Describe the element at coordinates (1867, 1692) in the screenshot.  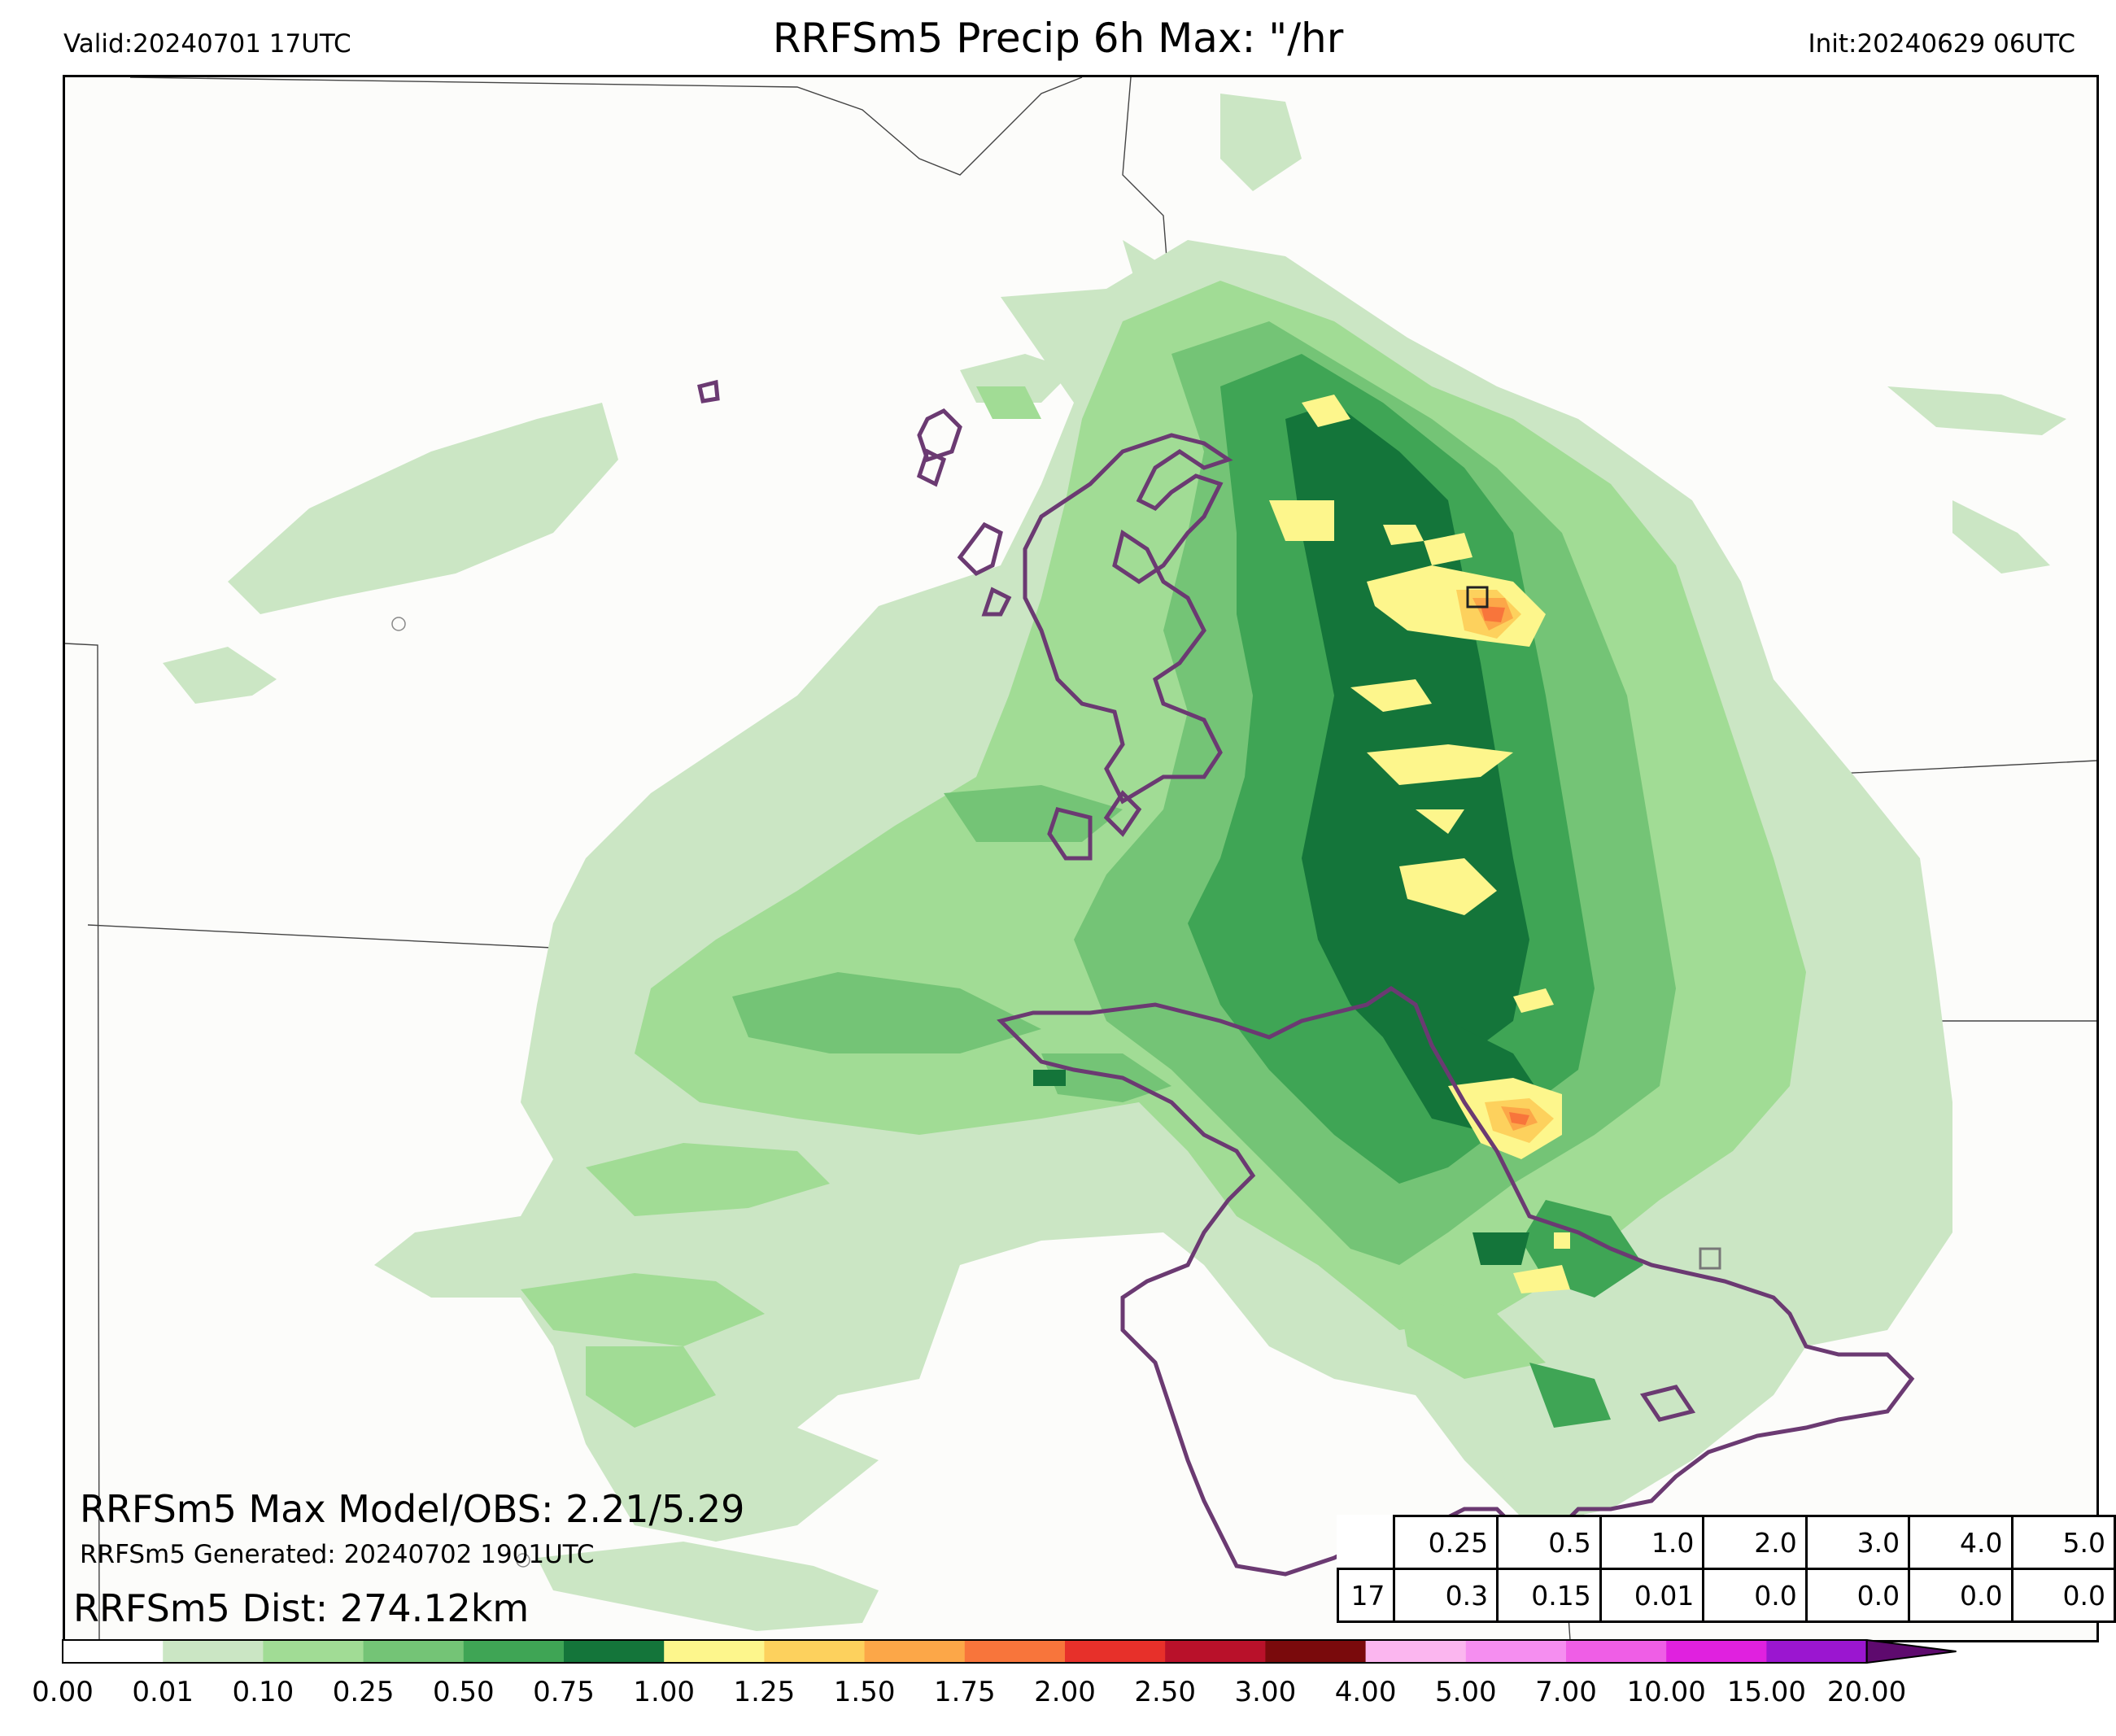
I see `colorbar-tick-label: 20.00` at that location.